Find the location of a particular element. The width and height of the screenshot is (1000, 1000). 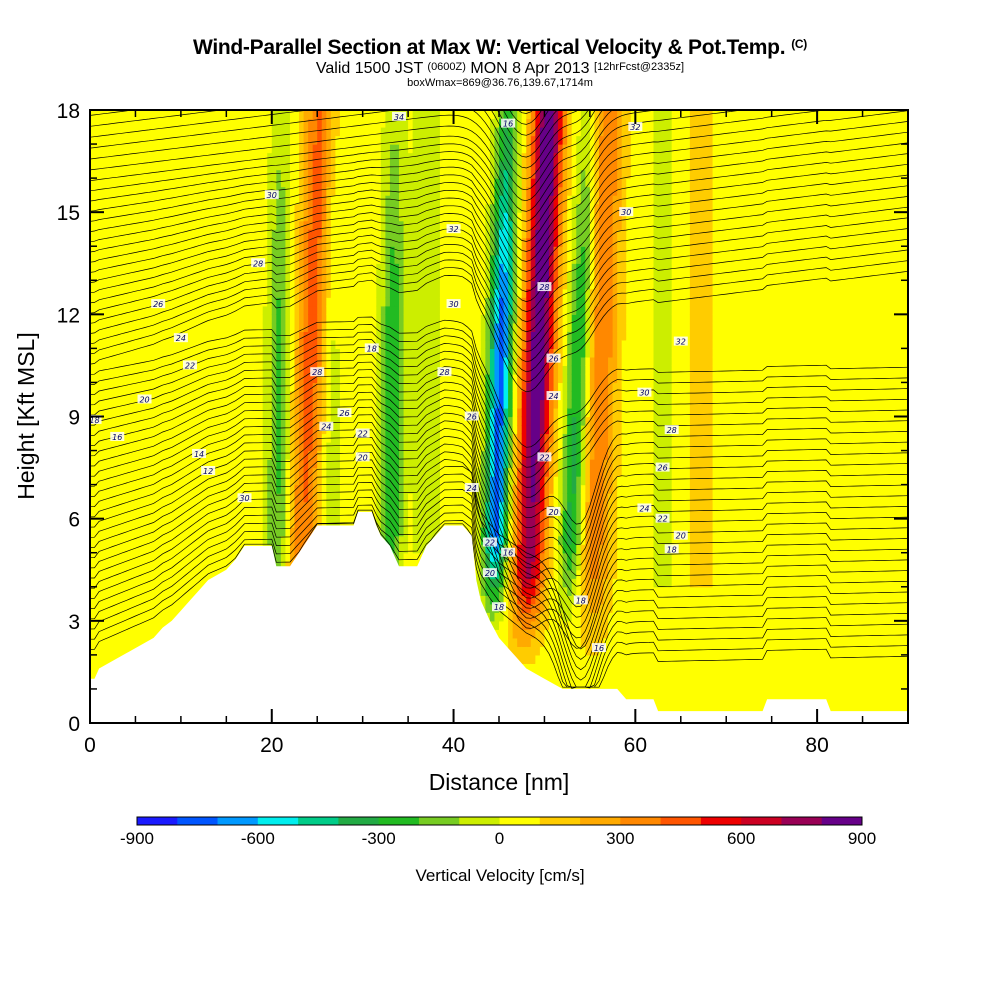

colorbar-frame is located at coordinates (499, 821).